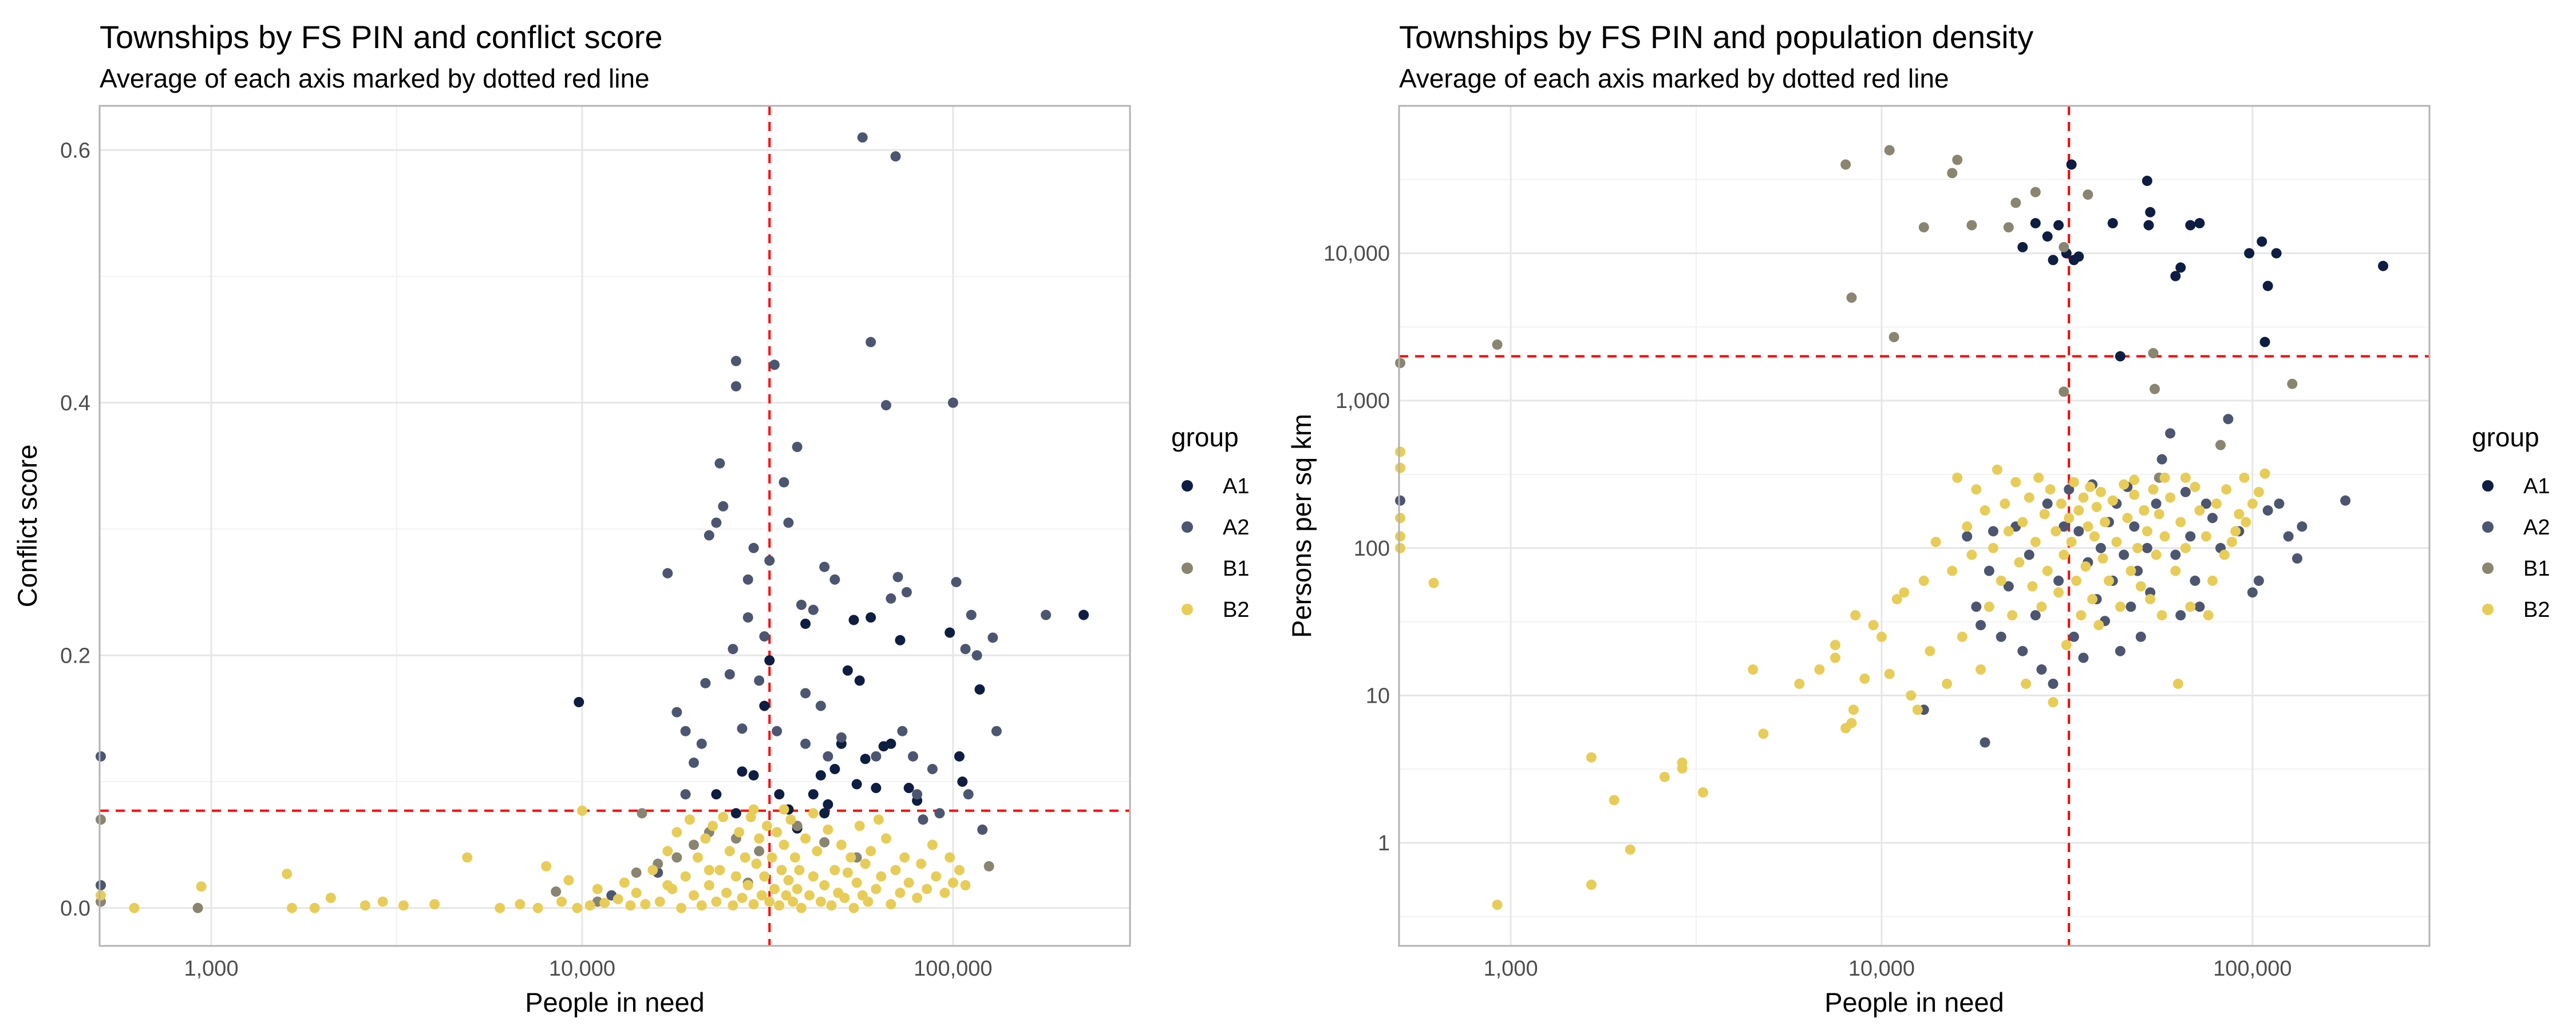  Describe the element at coordinates (953, 969) in the screenshot. I see `x-tick-label: 100,000` at that location.